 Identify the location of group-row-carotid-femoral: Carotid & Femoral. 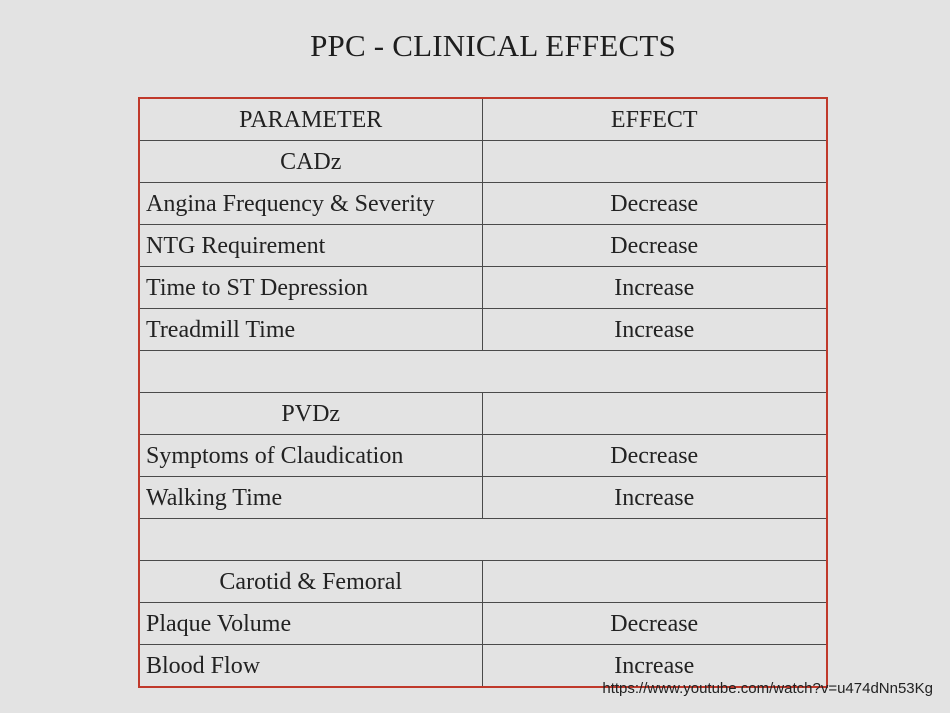
(483, 581).